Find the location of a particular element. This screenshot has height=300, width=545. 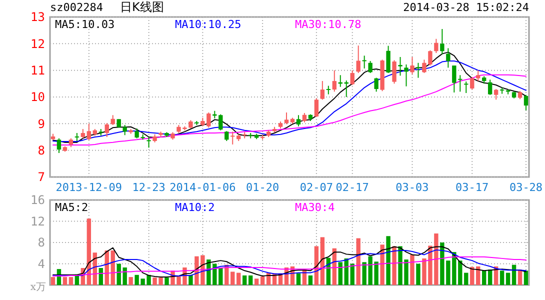

y-axis-title: x万 is located at coordinates (38, 287).